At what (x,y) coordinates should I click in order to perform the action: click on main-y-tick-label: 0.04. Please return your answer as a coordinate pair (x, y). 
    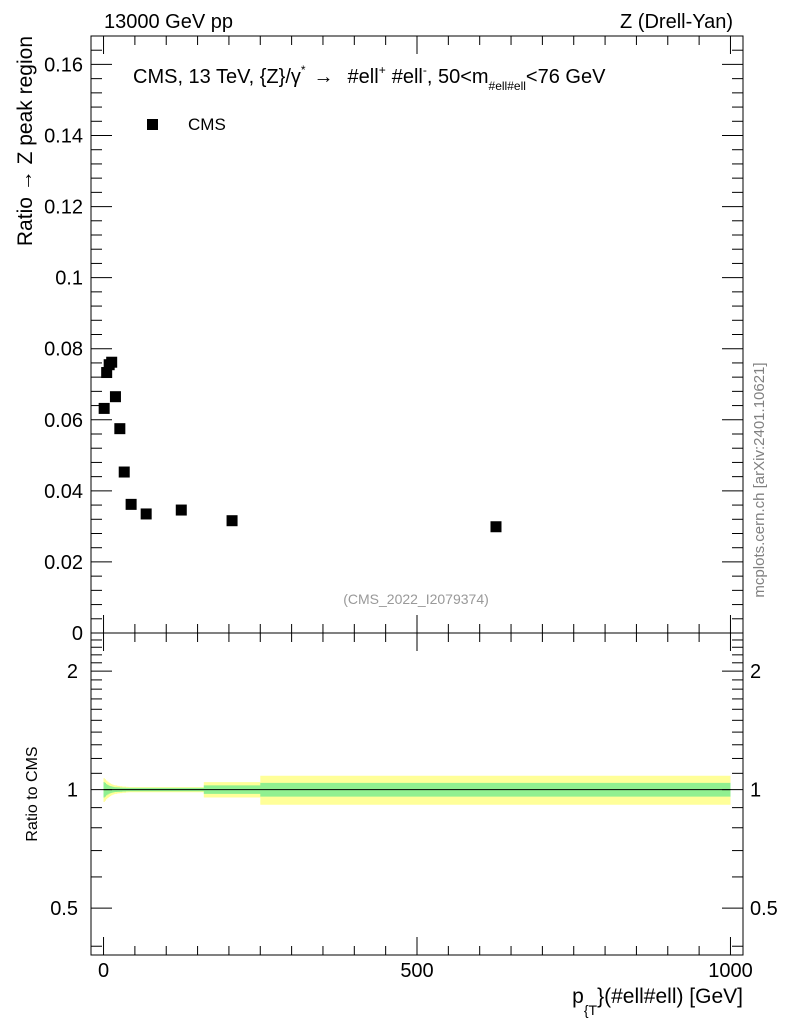
    Looking at the image, I should click on (63, 492).